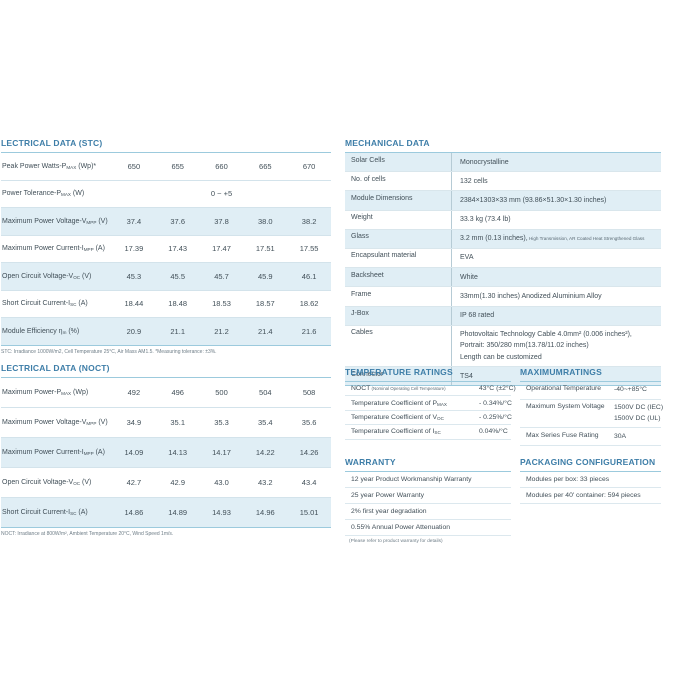 The image size is (682, 682). I want to click on spec-row-value: 18.48, so click(178, 304).